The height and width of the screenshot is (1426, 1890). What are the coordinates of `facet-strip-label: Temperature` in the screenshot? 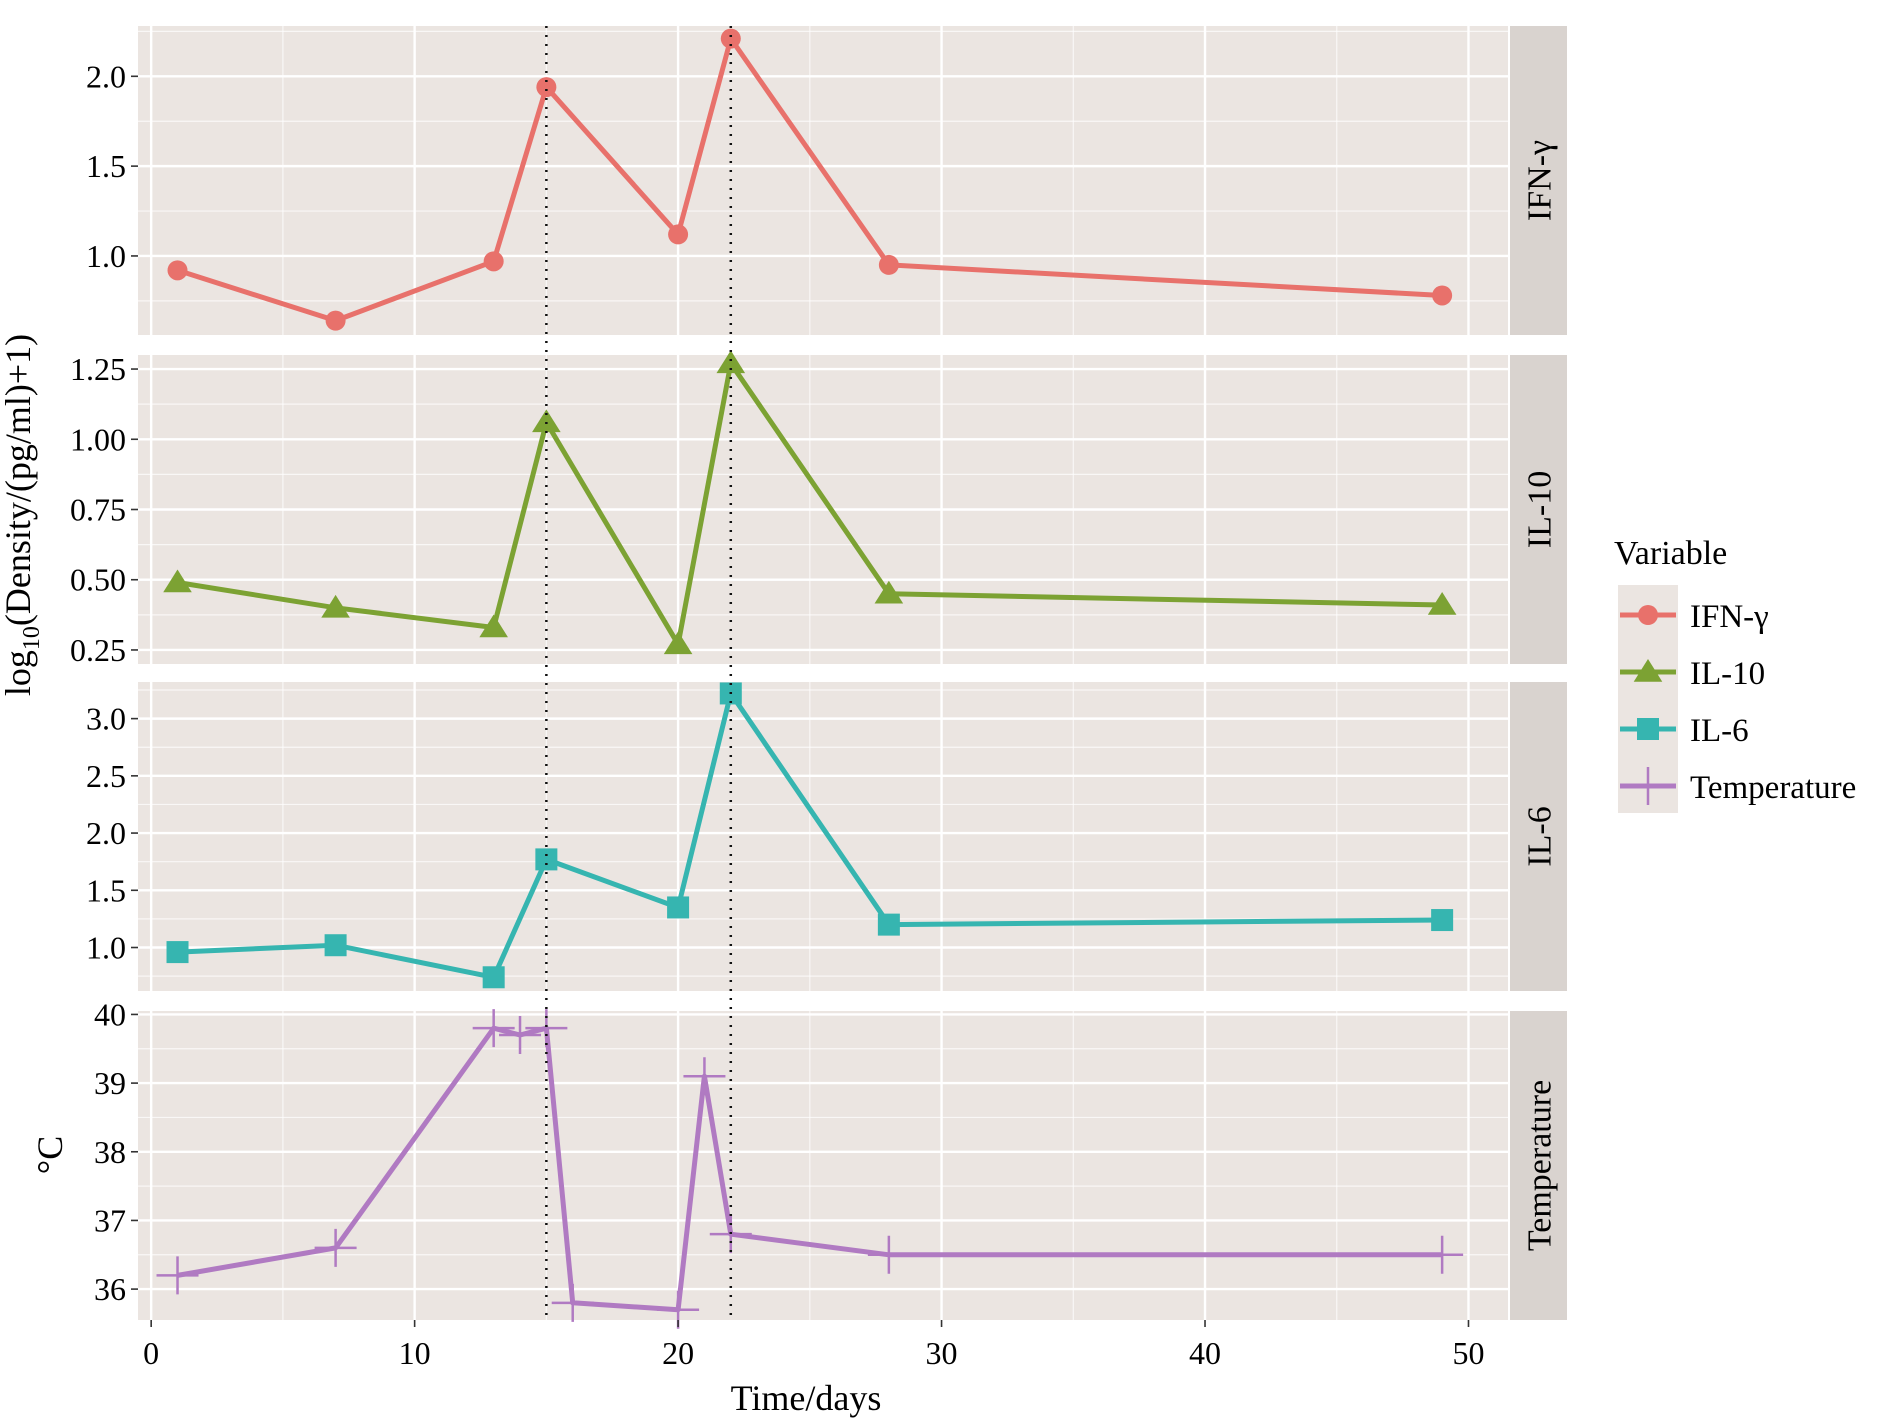 It's located at (1540, 1165).